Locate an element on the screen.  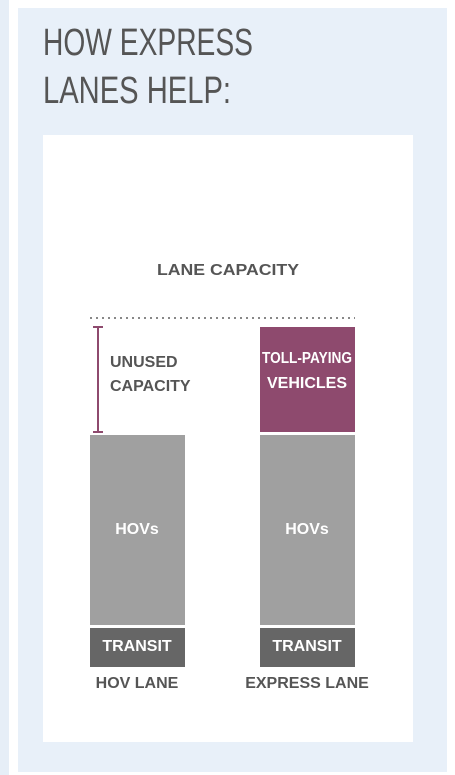
segment-label: TOLL-PAYING is located at coordinates (307, 358).